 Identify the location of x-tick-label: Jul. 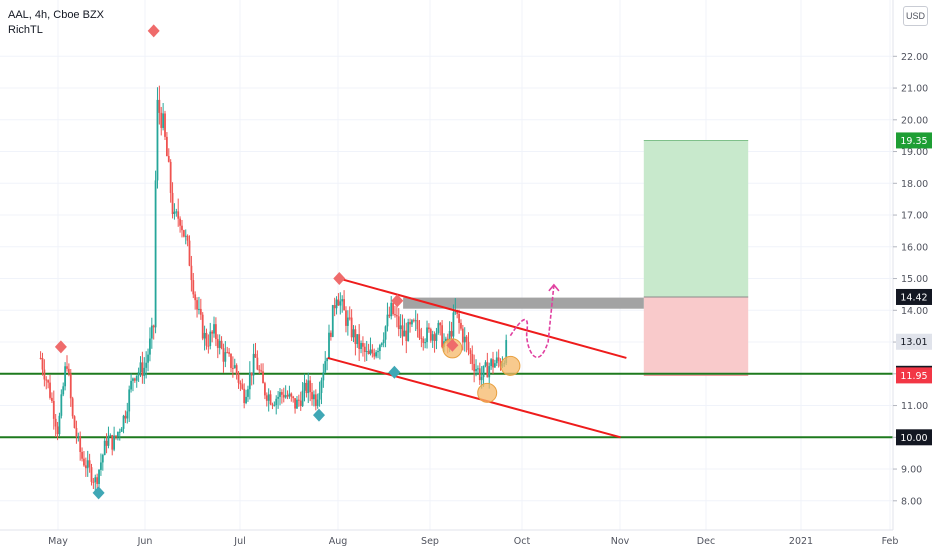
(239, 541).